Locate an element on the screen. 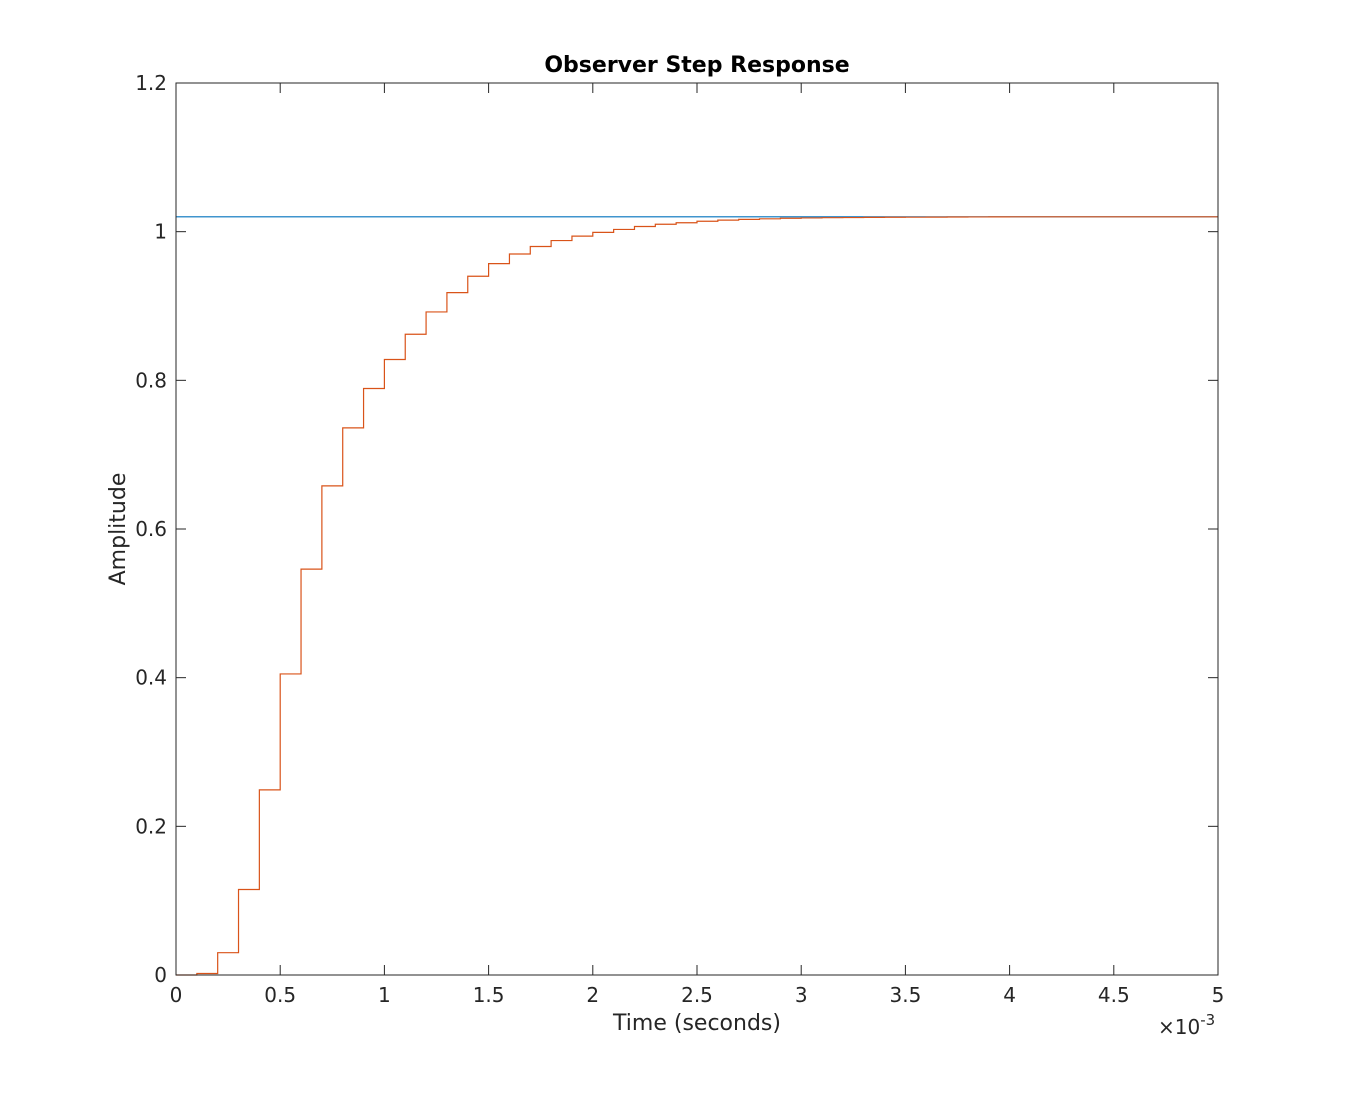 The image size is (1347, 1095). x-axis-exponent-base: ×10 is located at coordinates (1179, 1027).